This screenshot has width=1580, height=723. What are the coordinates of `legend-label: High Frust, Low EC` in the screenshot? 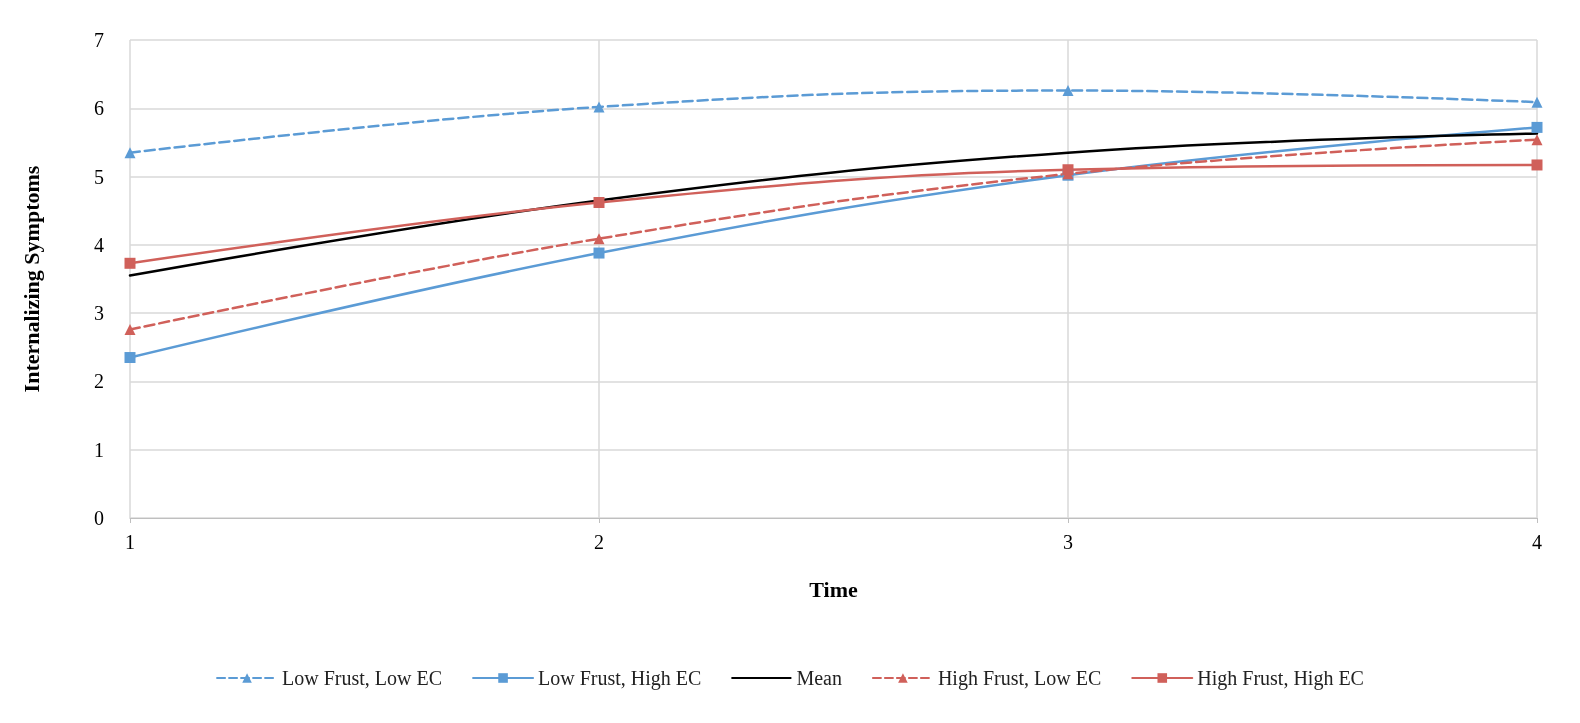 It's located at (1019, 678).